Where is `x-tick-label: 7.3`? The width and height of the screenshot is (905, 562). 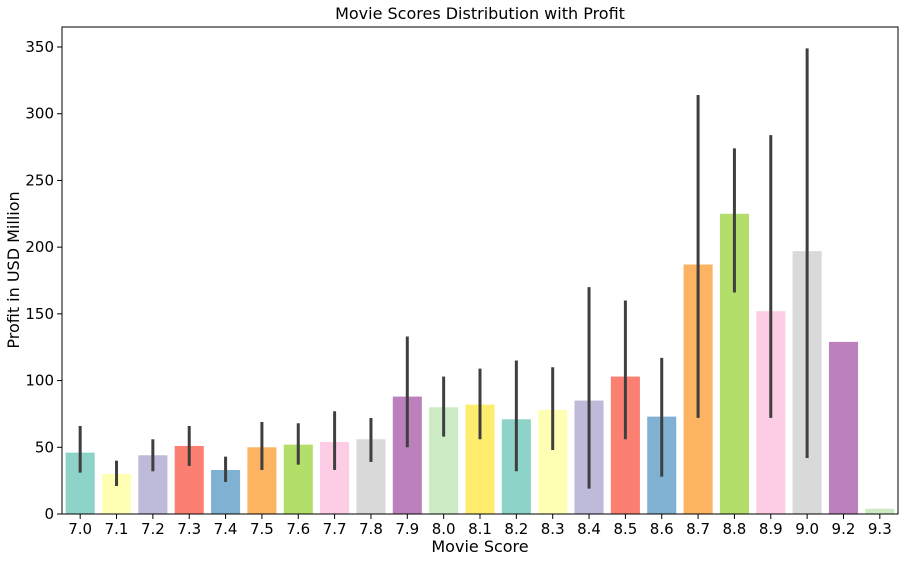 x-tick-label: 7.3 is located at coordinates (189, 529).